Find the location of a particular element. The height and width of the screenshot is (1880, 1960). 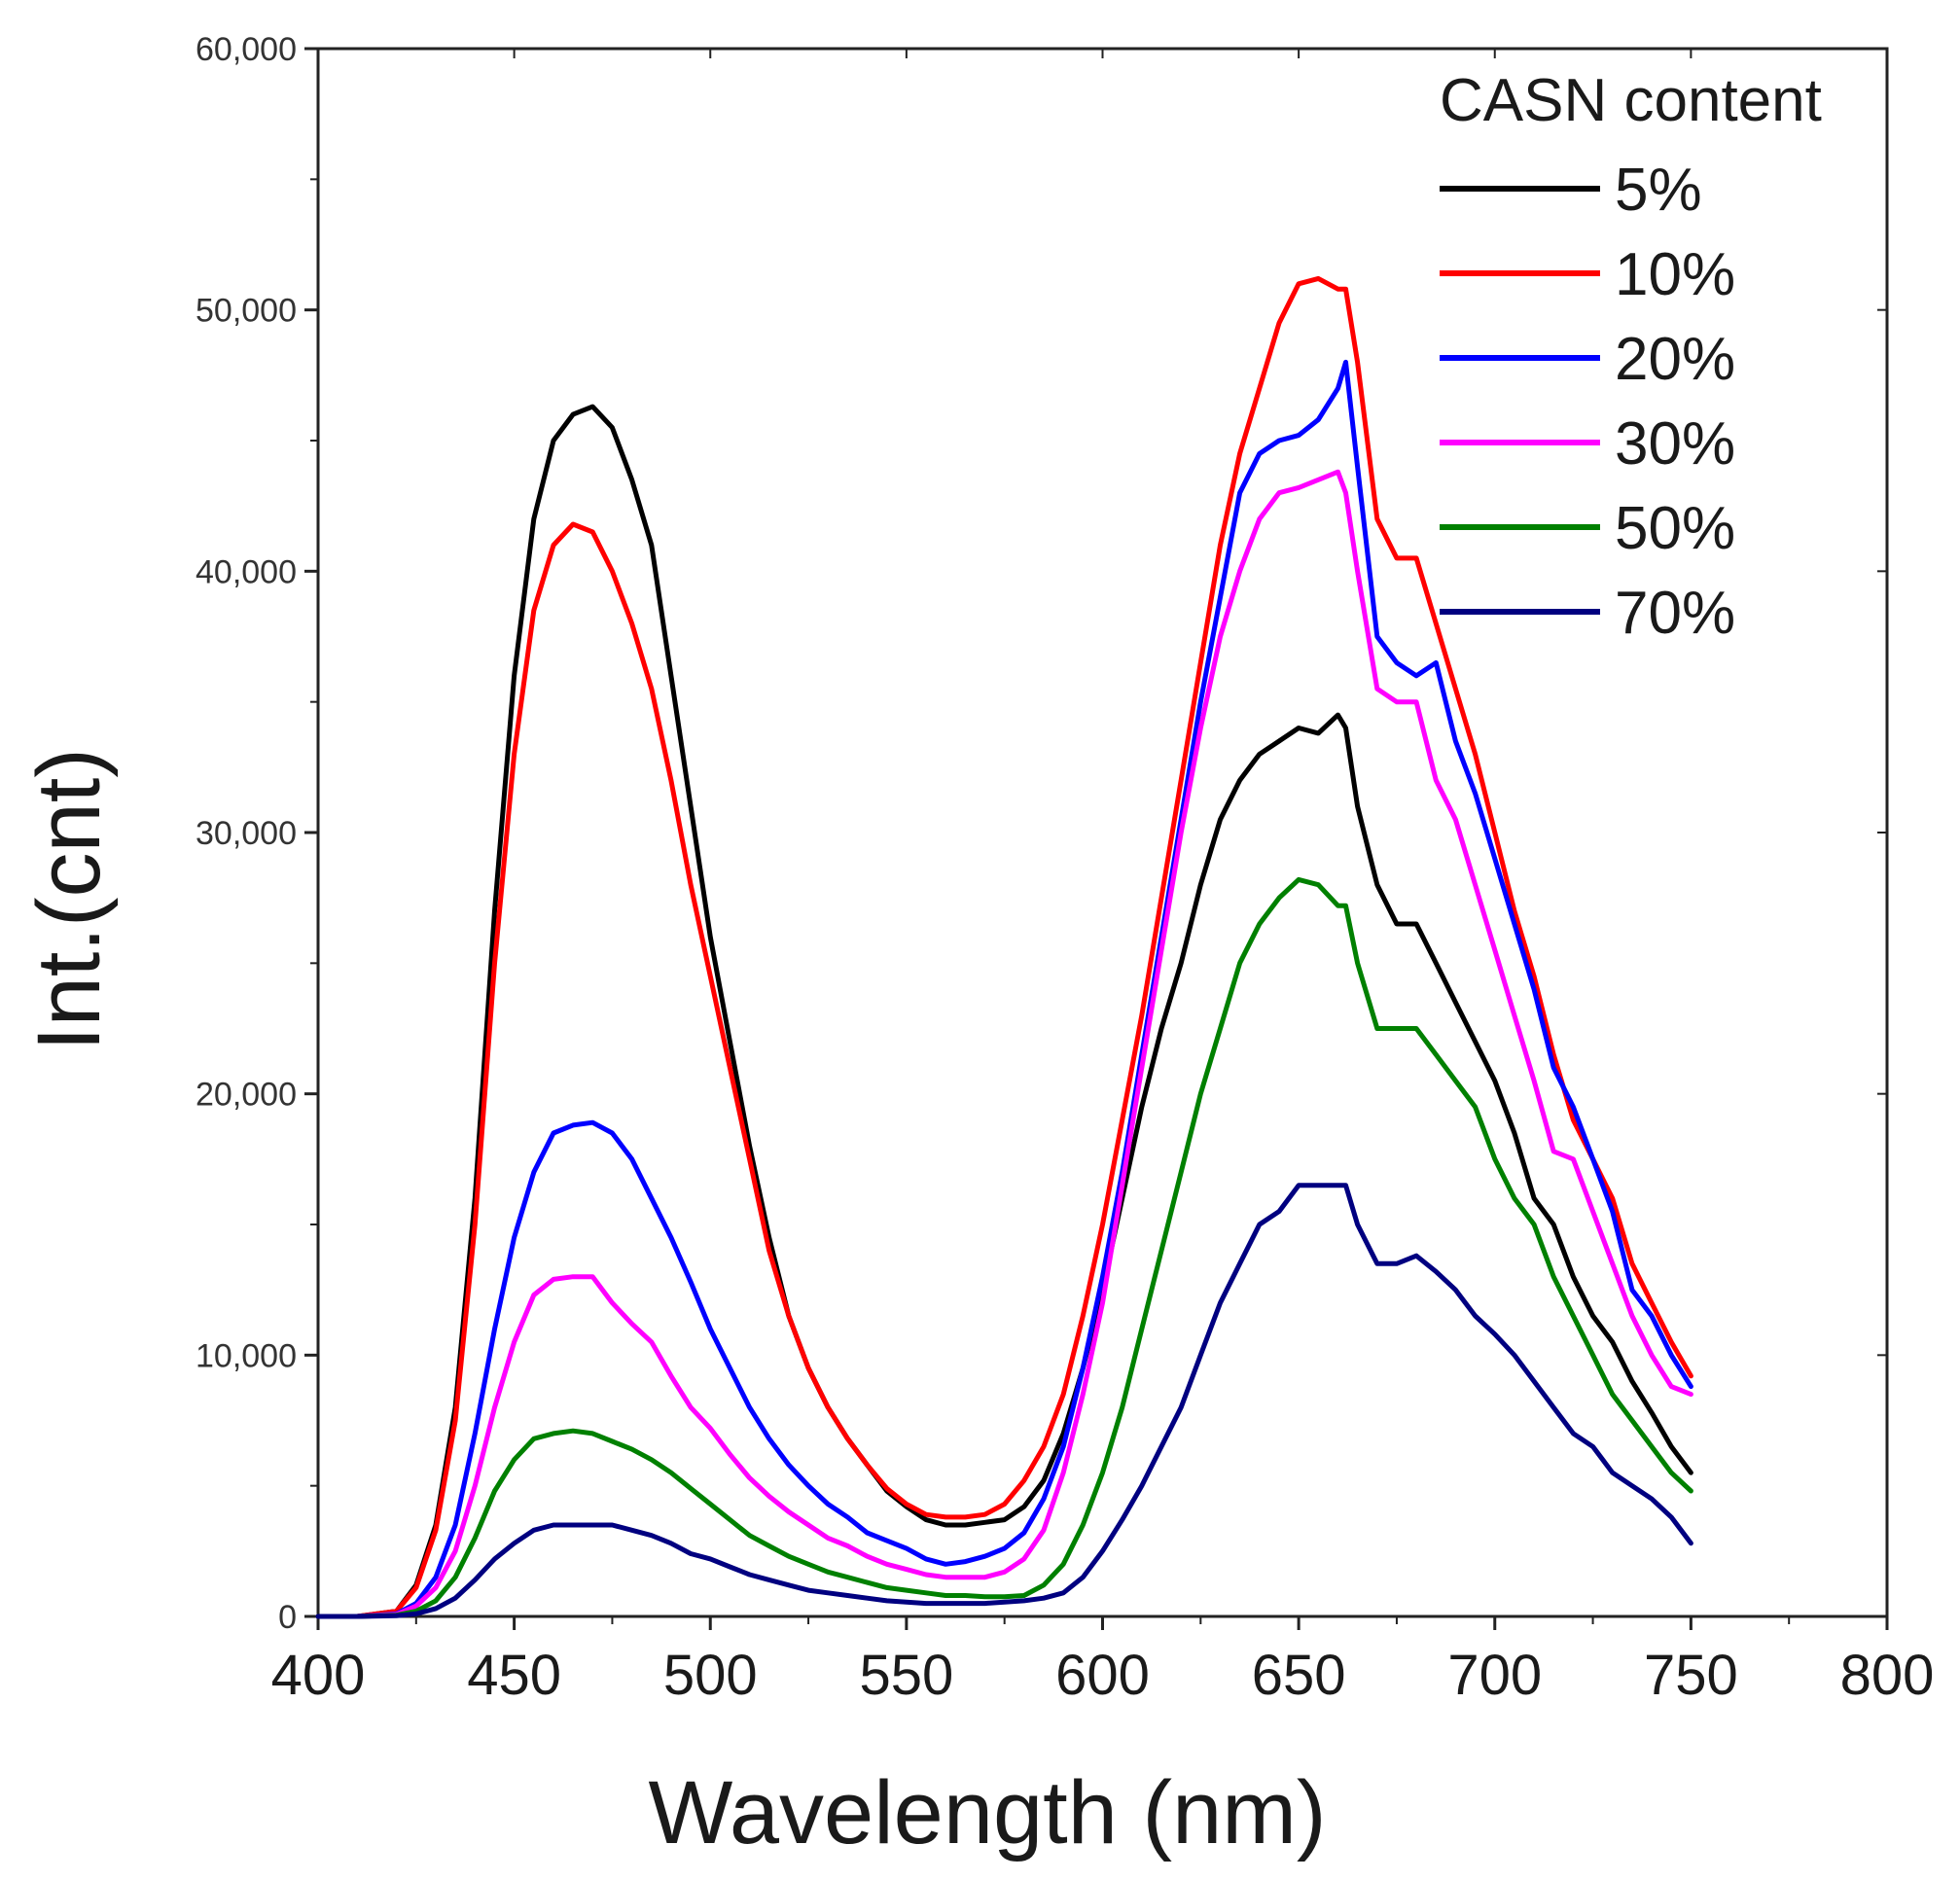

x-tick-label: 500 is located at coordinates (710, 1675).